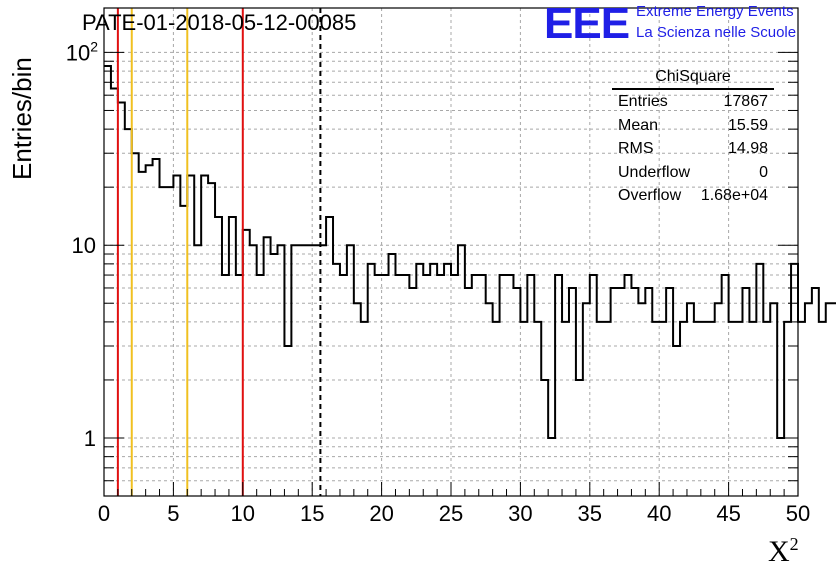  Describe the element at coordinates (747, 125) in the screenshot. I see `stats-value: 15.59` at that location.